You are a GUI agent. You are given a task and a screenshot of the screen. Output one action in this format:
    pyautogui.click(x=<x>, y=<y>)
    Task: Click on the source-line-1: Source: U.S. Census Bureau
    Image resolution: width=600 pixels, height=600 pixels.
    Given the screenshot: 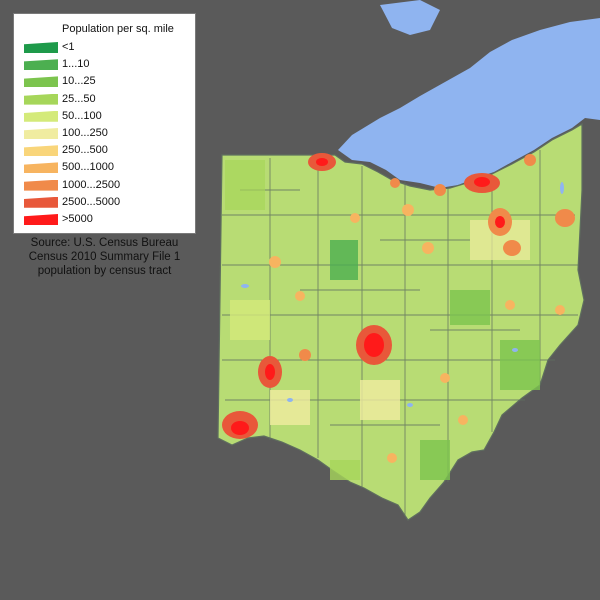 What is the action you would take?
    pyautogui.click(x=104, y=243)
    